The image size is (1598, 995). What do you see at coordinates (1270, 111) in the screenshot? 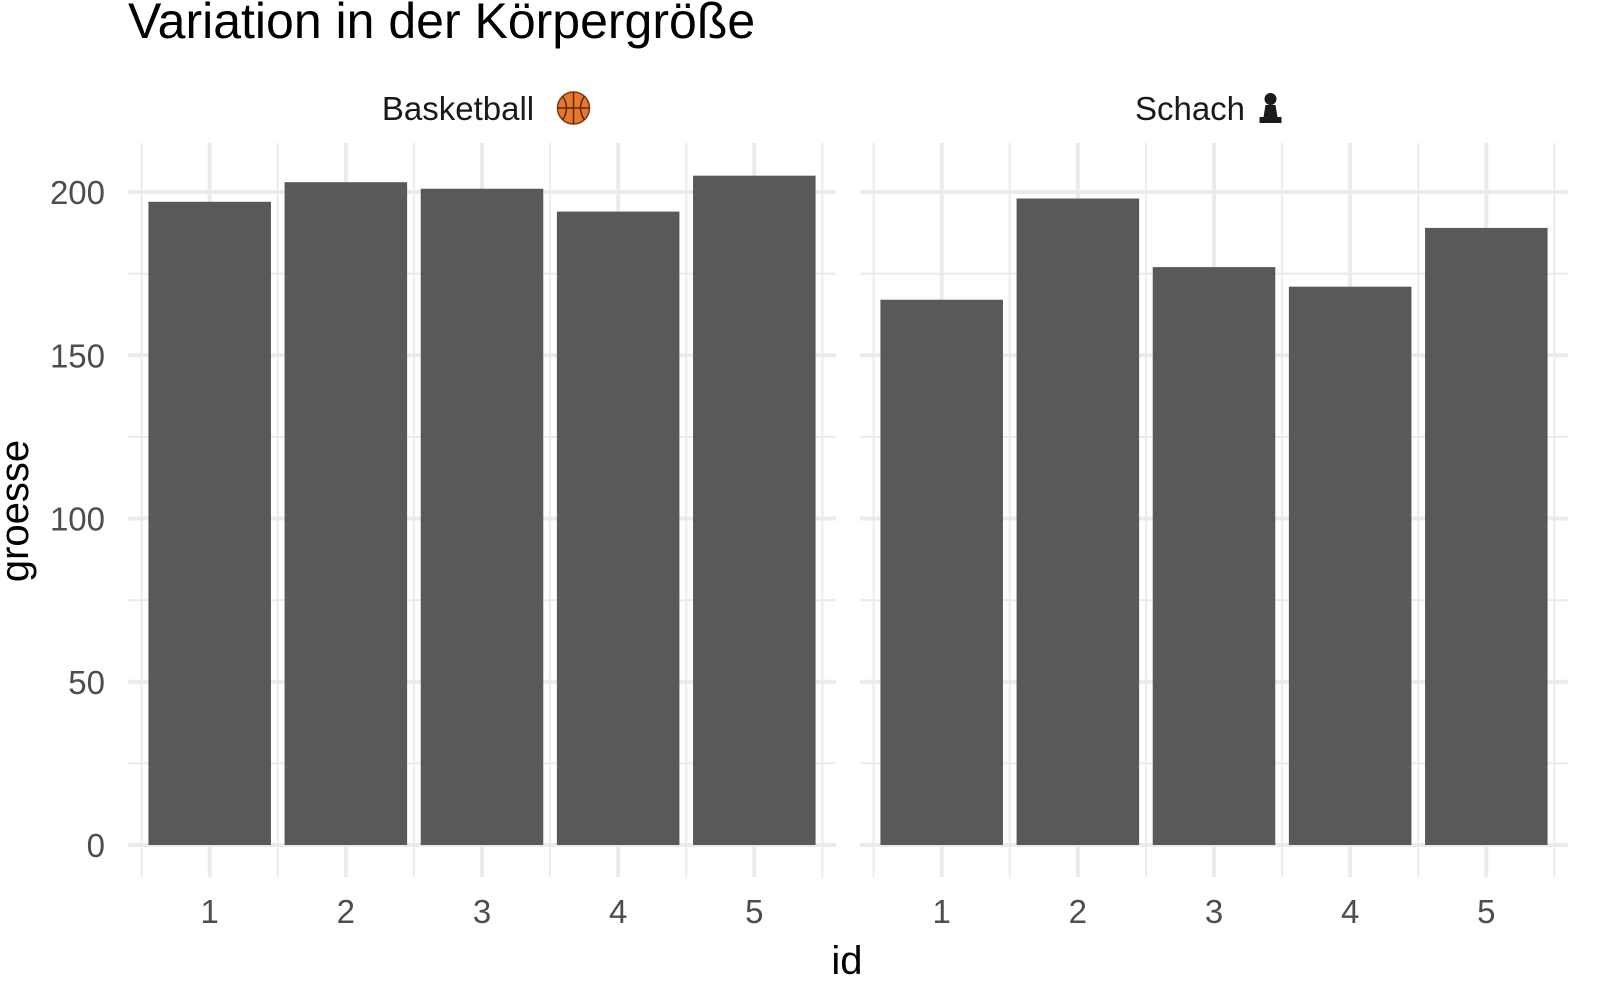
I see `chess-pawn-icon-body` at bounding box center [1270, 111].